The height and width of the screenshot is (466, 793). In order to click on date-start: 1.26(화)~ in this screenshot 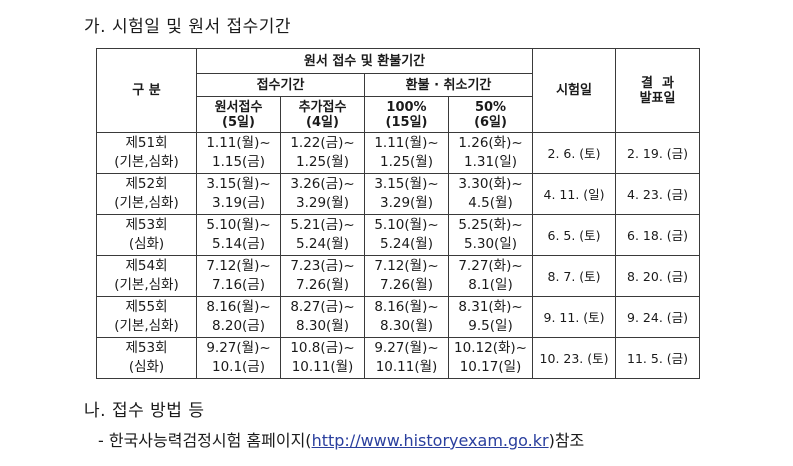, I will do `click(490, 143)`.